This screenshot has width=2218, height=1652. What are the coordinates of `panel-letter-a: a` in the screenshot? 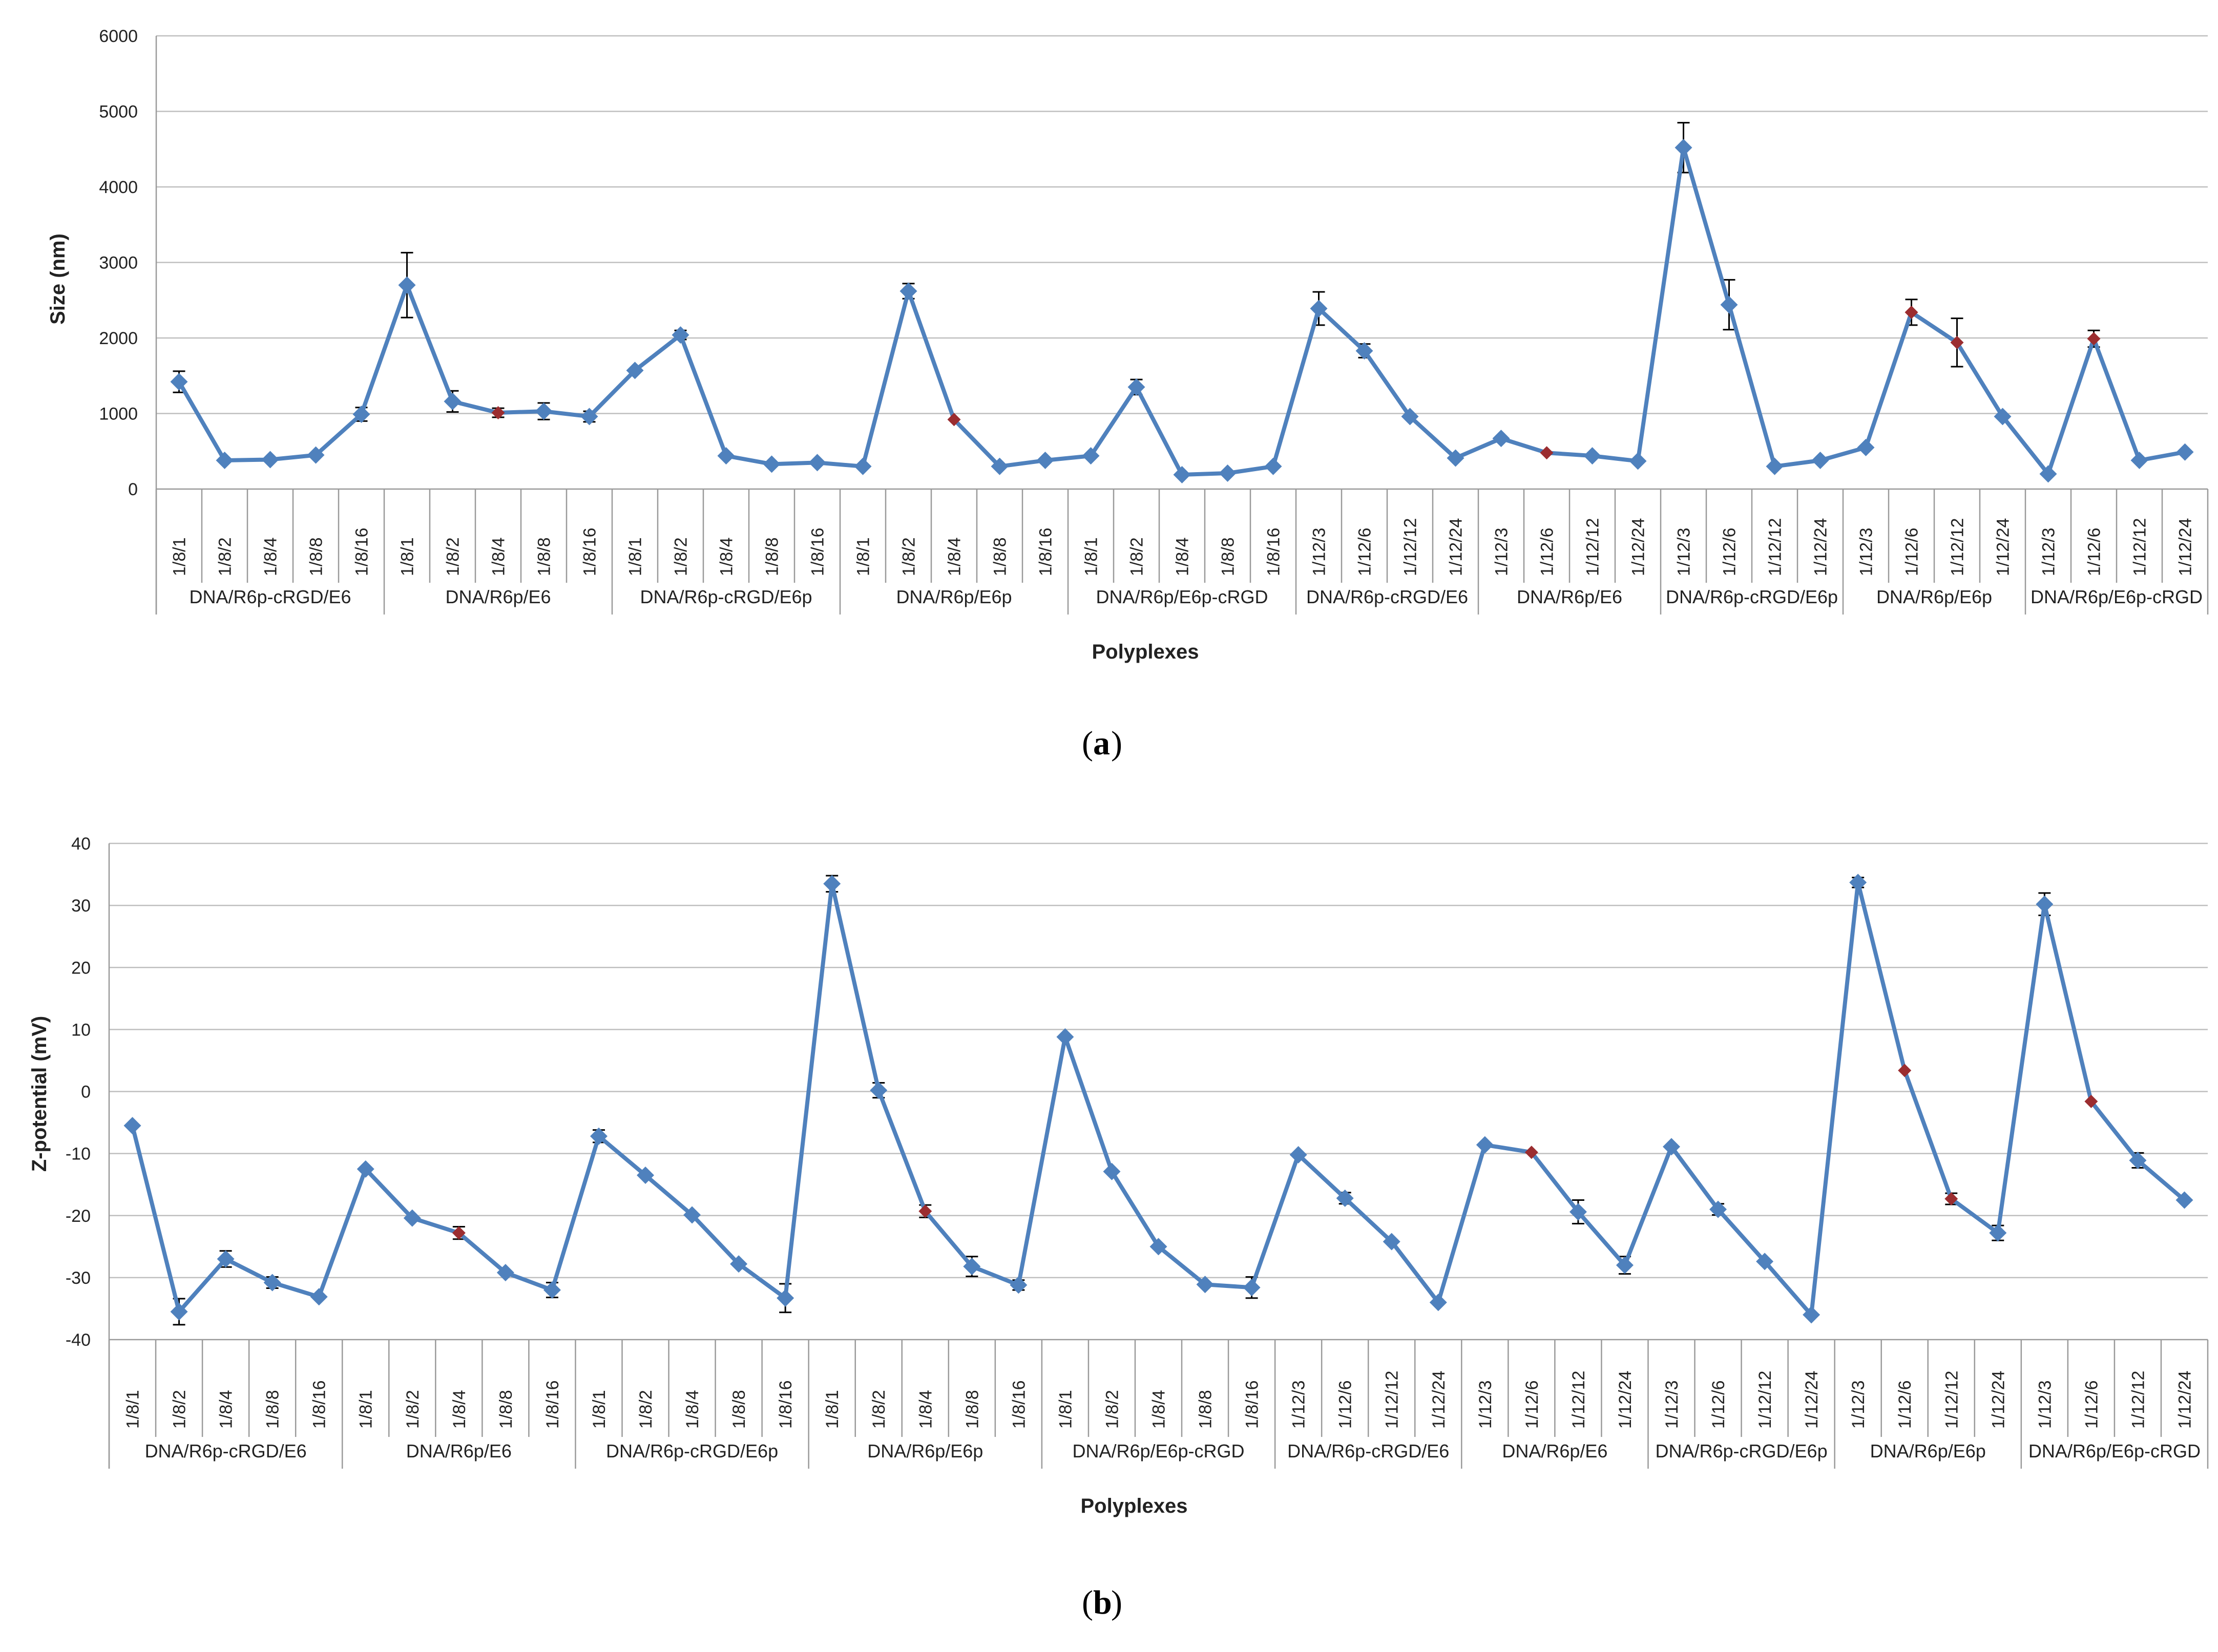 It's located at (1102, 744).